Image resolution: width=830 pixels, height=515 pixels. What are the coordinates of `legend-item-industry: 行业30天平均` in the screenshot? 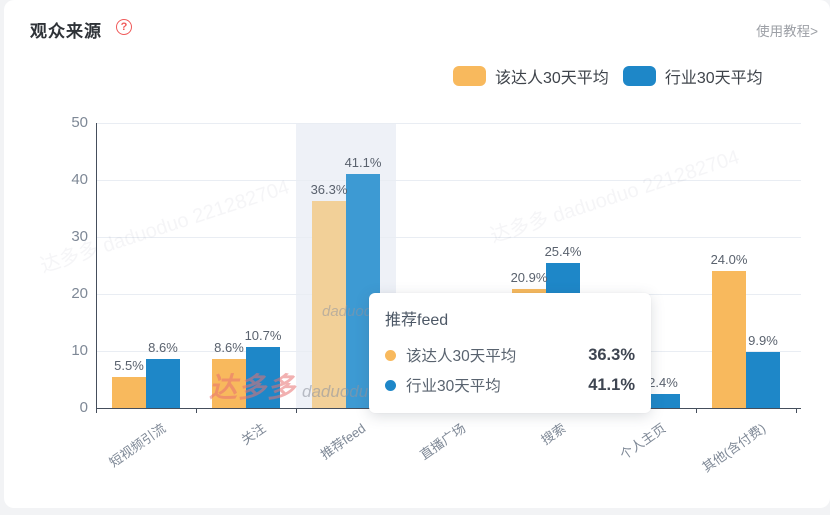 It's located at (692, 76).